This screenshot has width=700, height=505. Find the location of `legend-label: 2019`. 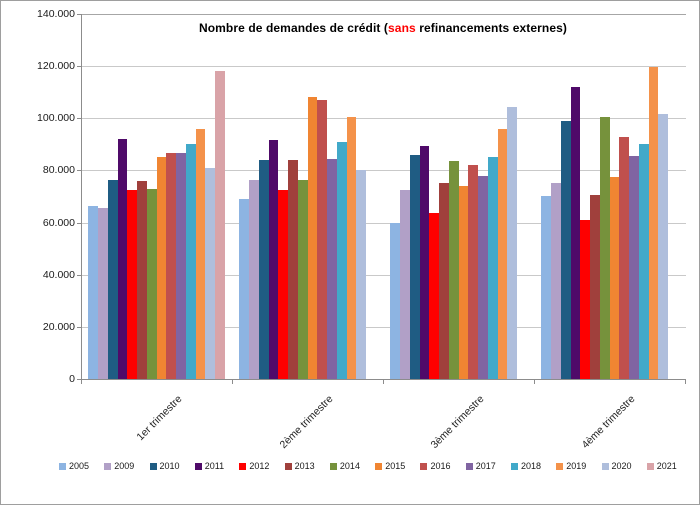

legend-label: 2019 is located at coordinates (576, 466).